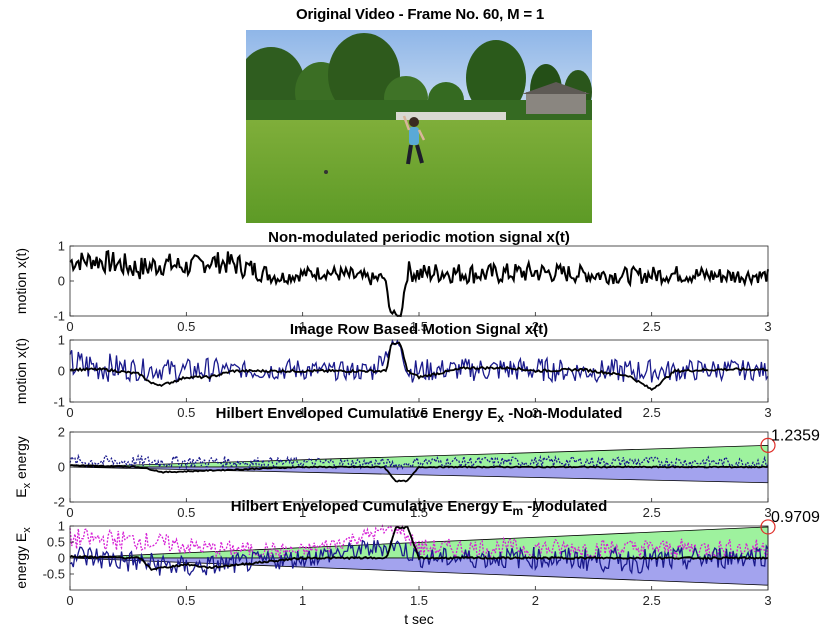  I want to click on y-tick-label: -2, so click(59, 502).